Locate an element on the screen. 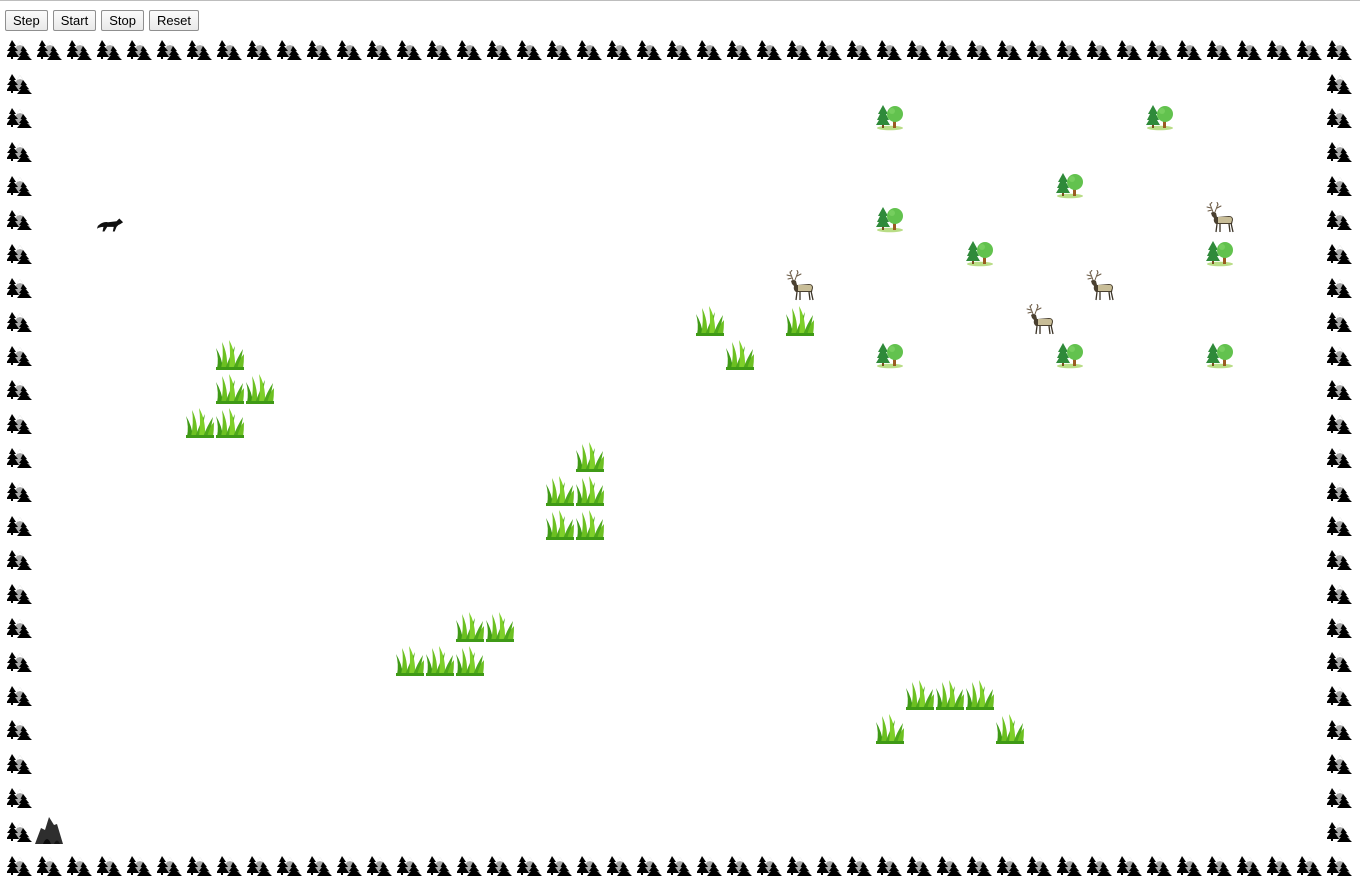  start-button: Start is located at coordinates (74, 20).